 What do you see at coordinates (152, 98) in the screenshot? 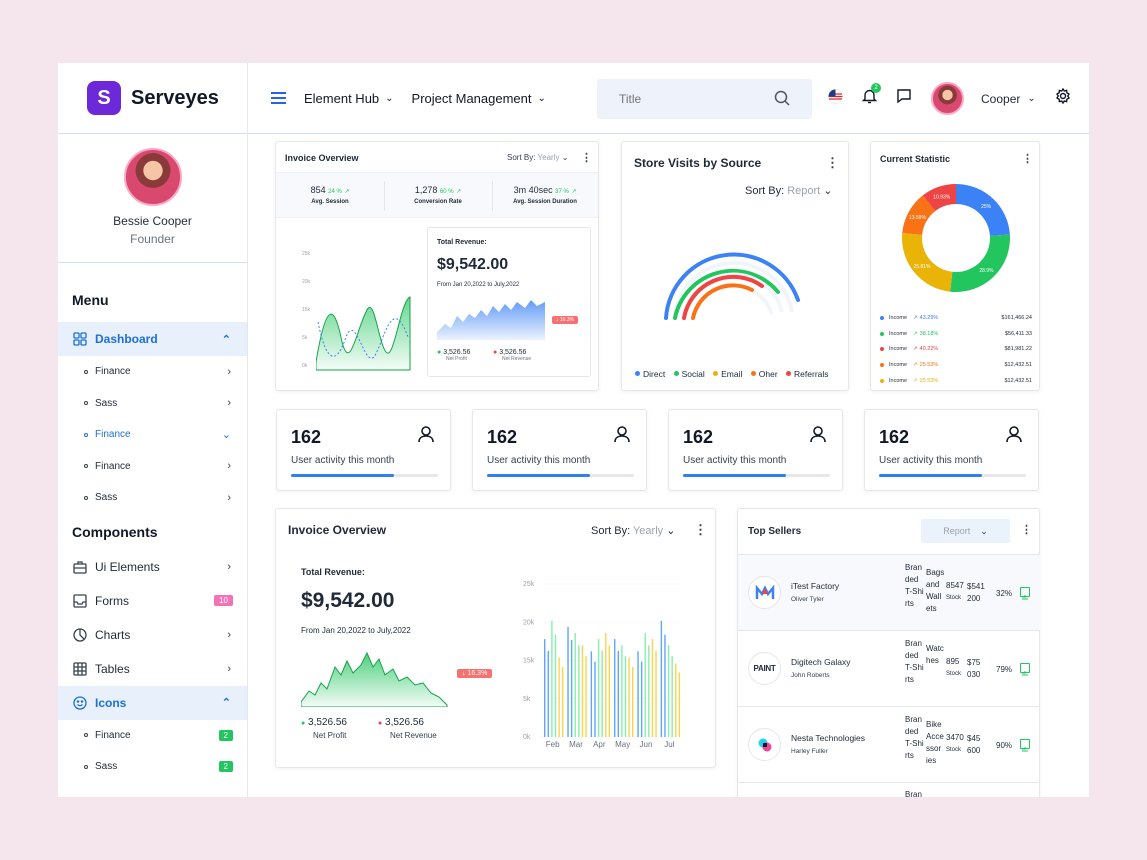
I see `brand-logo: S Serveyes` at bounding box center [152, 98].